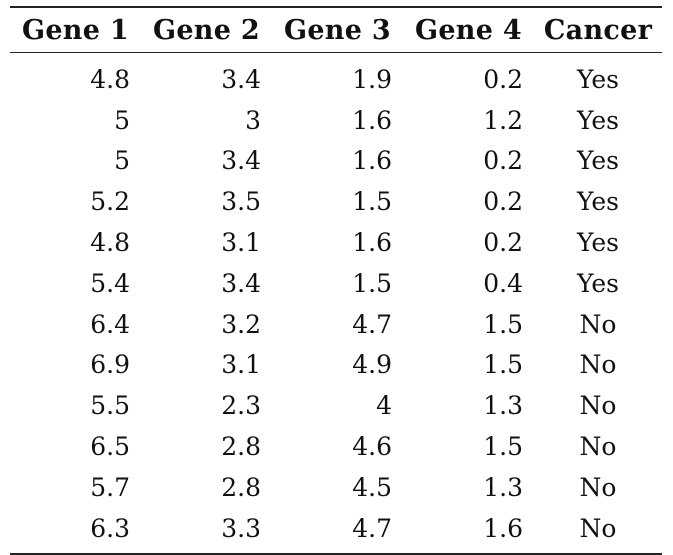  I want to click on cell-gene-3: 4, so click(384, 406).